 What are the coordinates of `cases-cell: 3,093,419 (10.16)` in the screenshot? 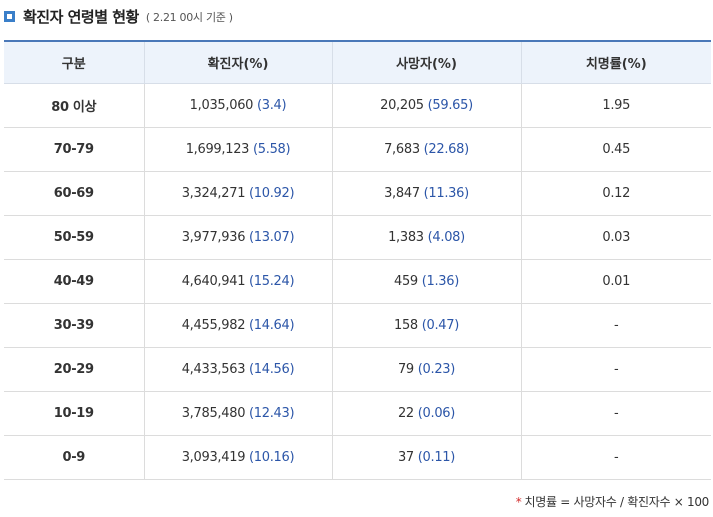 It's located at (237, 457).